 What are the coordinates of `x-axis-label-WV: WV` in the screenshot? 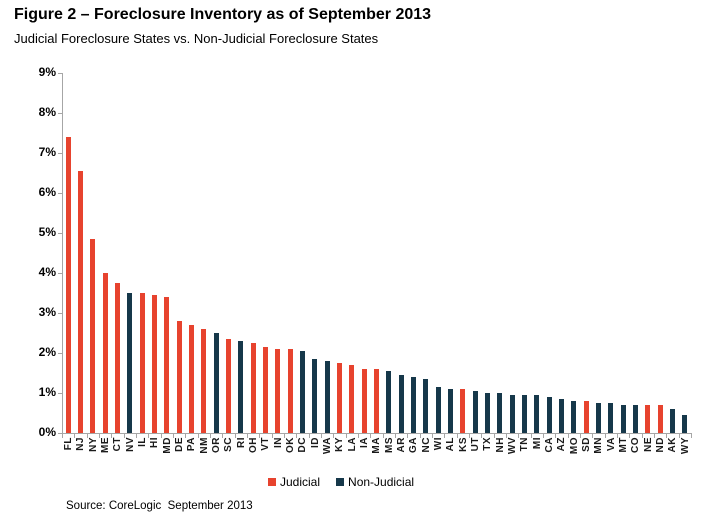 It's located at (513, 446).